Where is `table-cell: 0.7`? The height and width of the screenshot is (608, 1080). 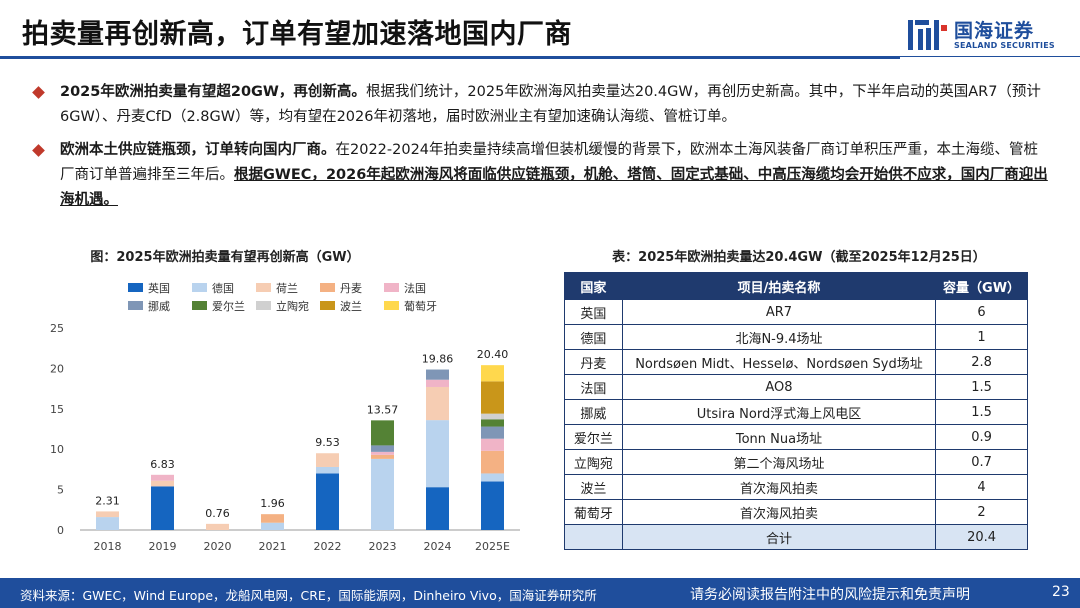 table-cell: 0.7 is located at coordinates (981, 462).